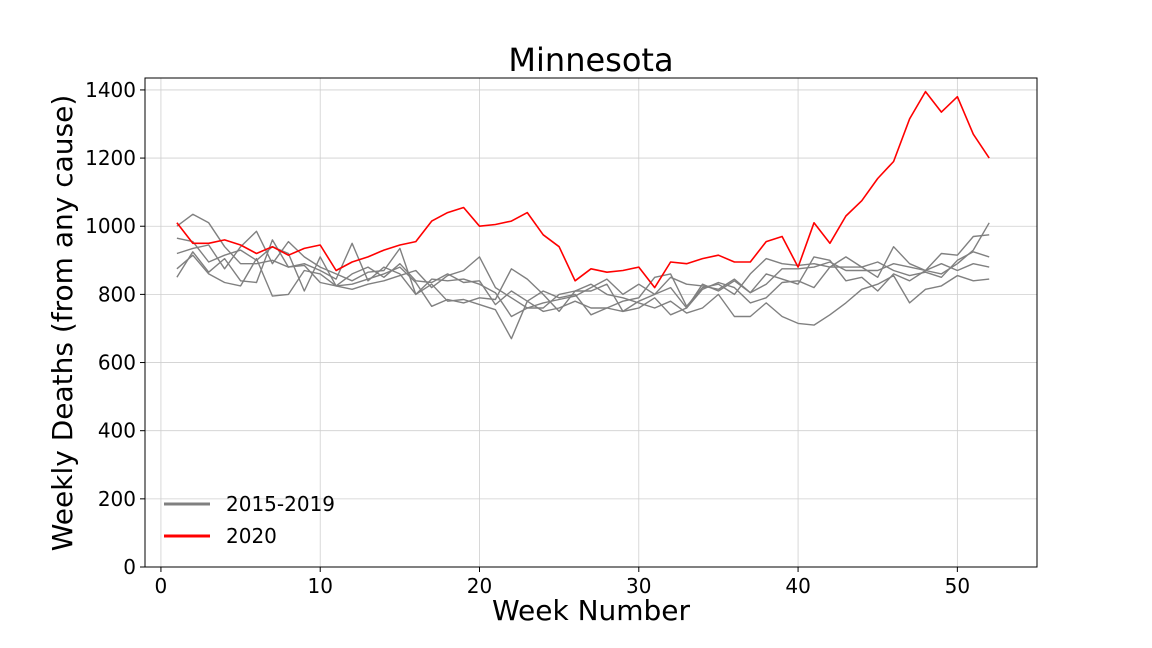  Describe the element at coordinates (591, 610) in the screenshot. I see `x-axis-label: Week Number` at that location.